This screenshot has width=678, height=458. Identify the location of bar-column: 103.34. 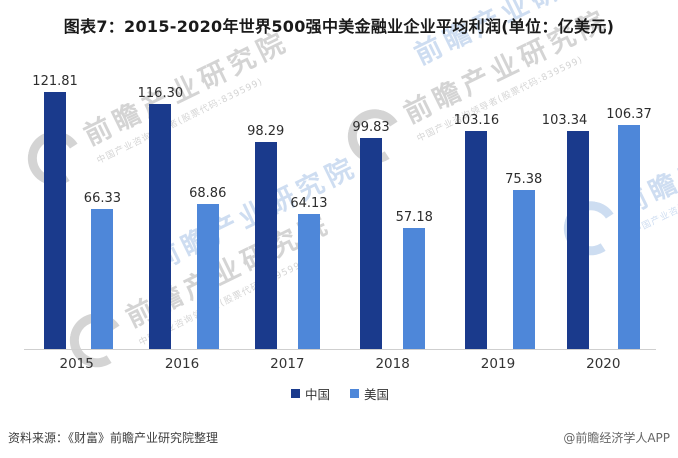
(571, 231).